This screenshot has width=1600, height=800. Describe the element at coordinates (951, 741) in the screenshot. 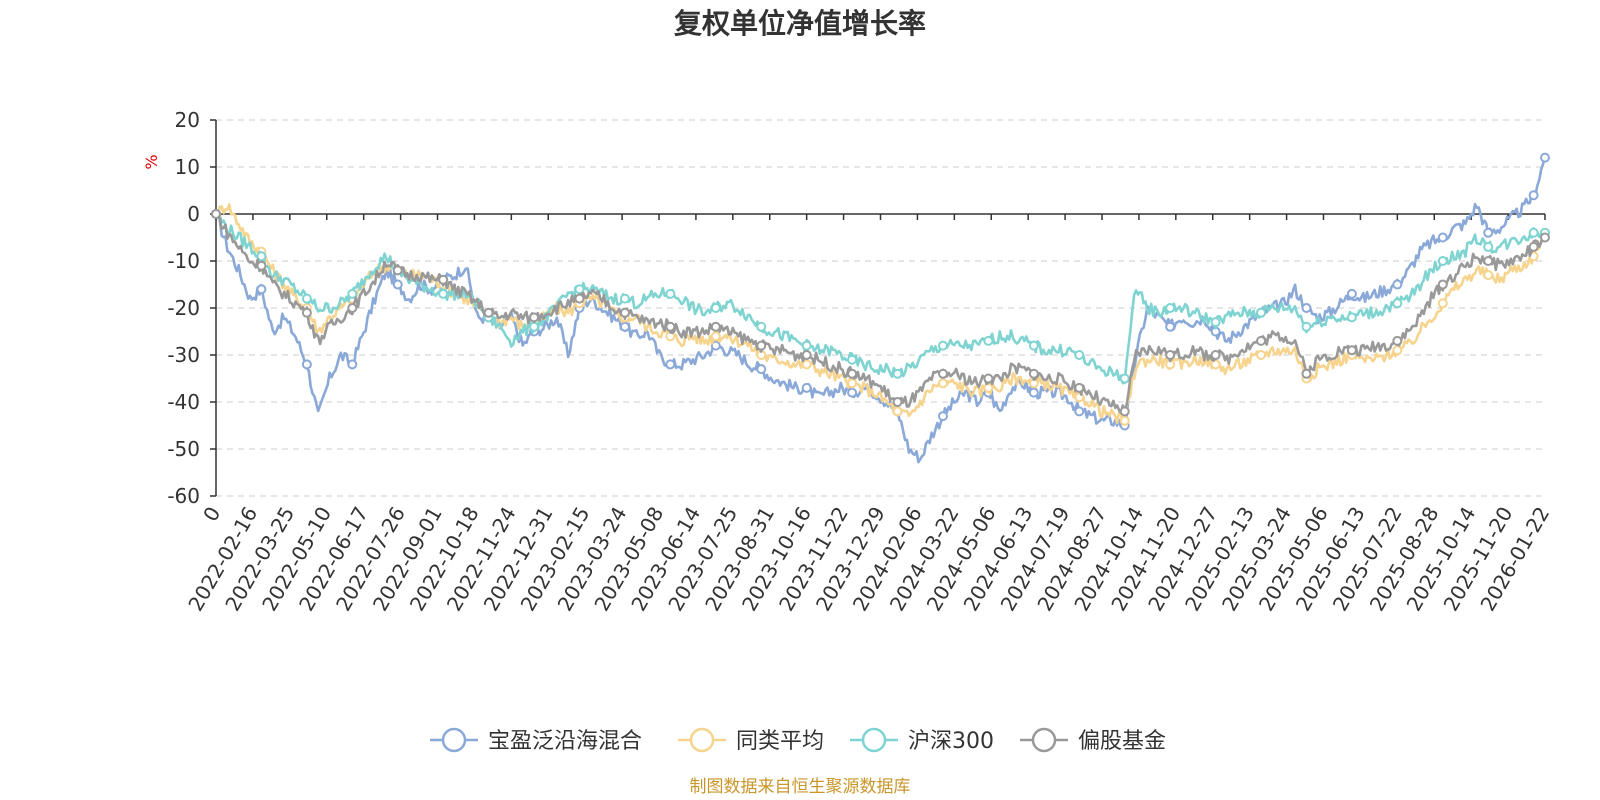

I see `legend-label: 沪深300` at that location.